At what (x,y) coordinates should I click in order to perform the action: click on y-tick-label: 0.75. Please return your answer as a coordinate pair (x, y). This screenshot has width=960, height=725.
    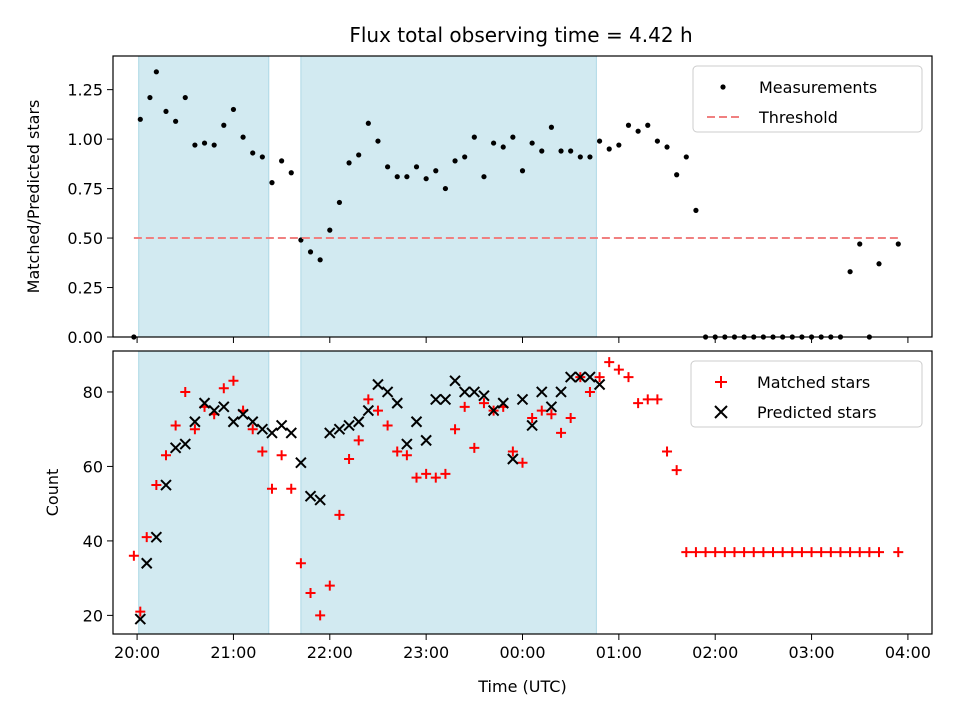
    Looking at the image, I should click on (85, 189).